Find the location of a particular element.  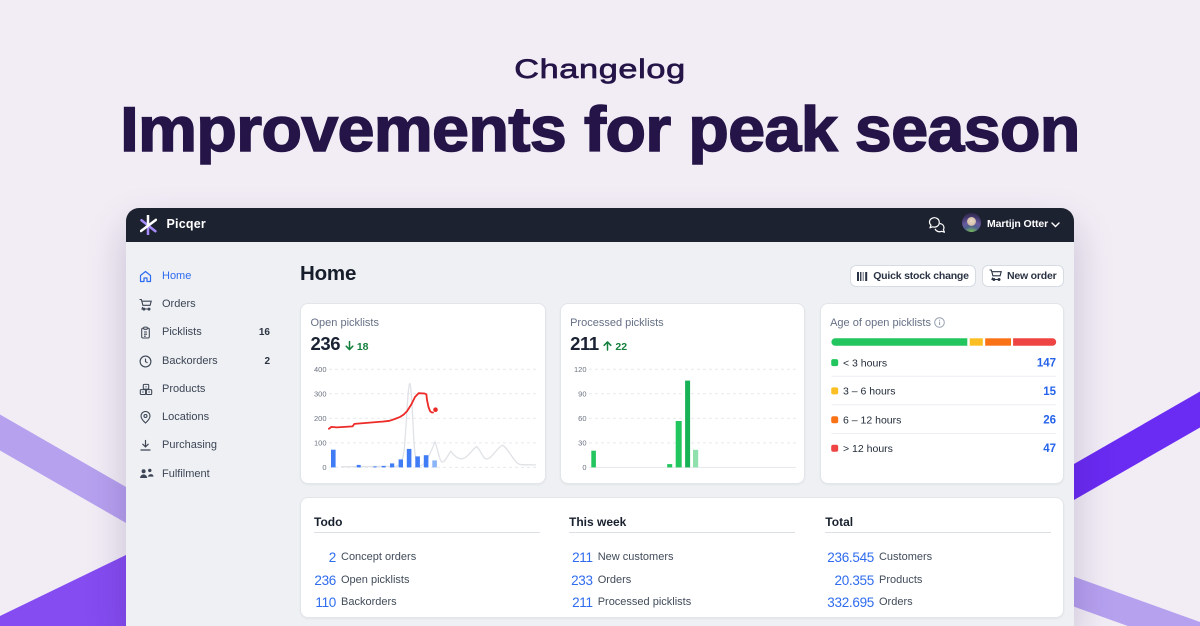

svg-text: 30 is located at coordinates (582, 443).